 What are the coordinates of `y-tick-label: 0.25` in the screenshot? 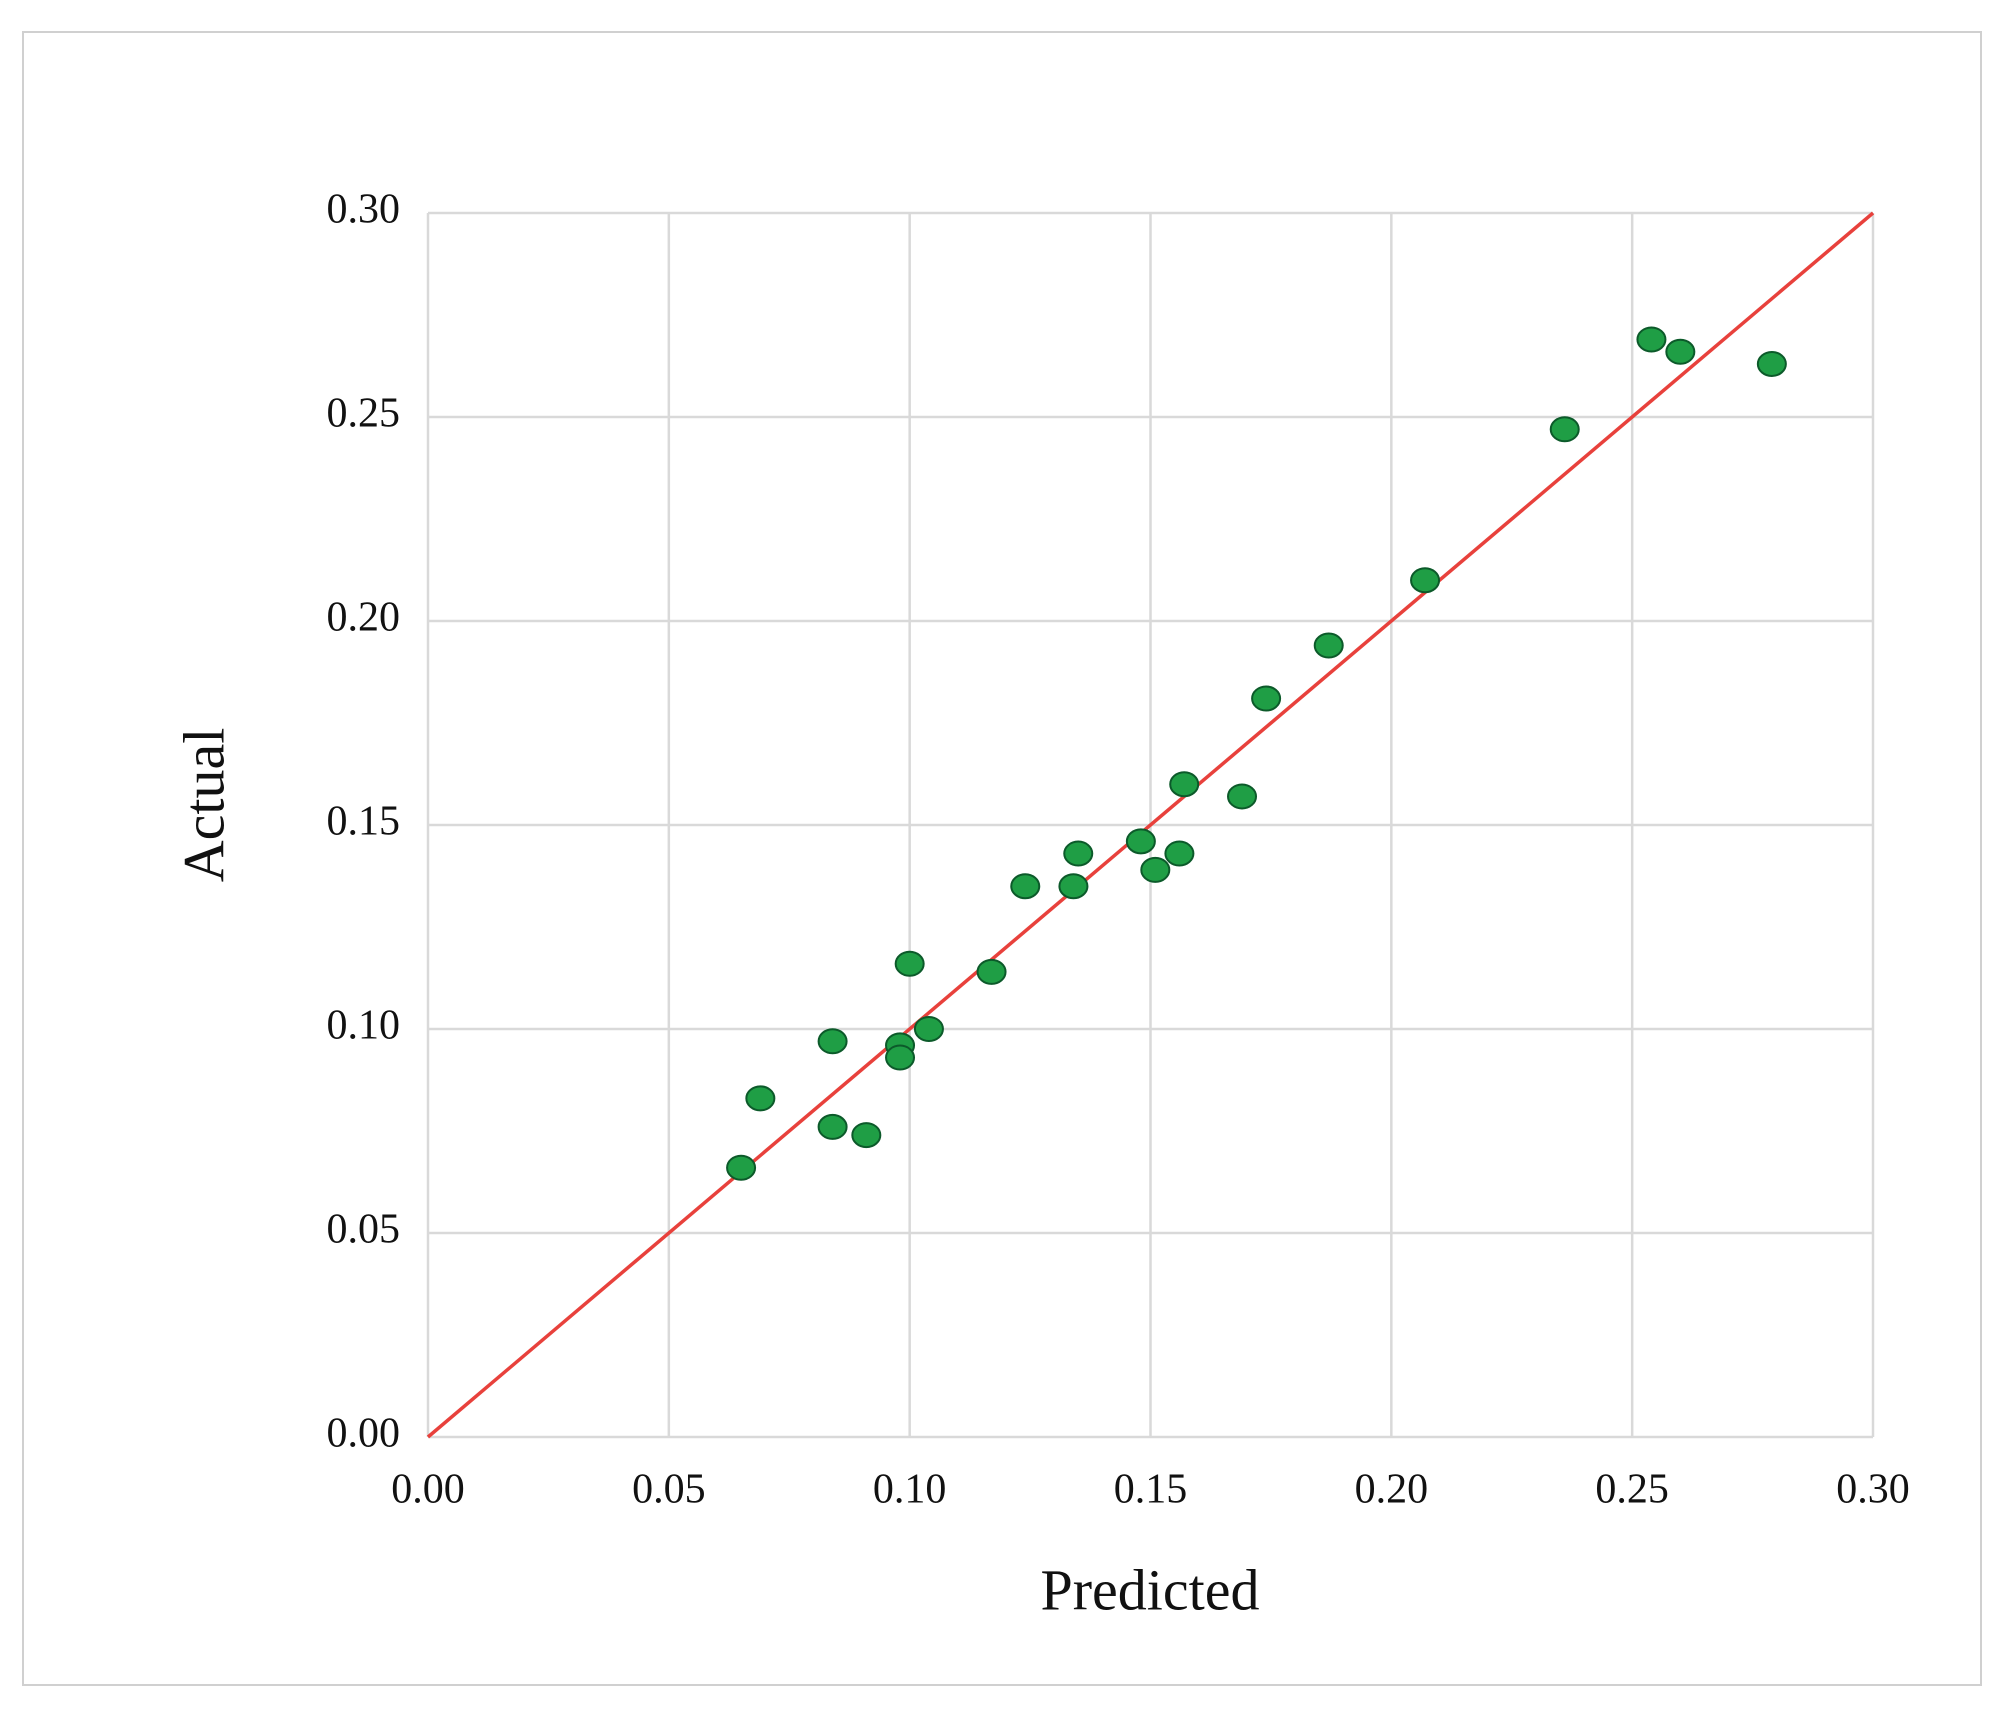 It's located at (364, 414).